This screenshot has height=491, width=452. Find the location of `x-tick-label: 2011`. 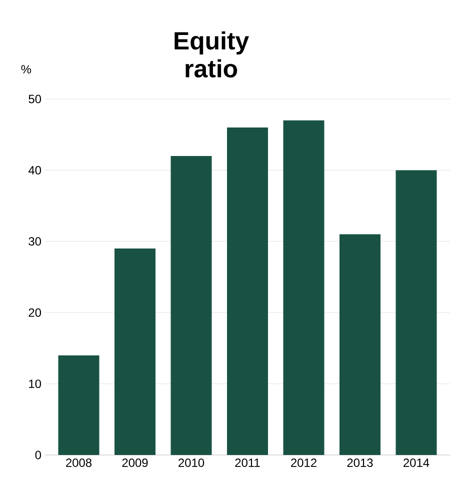

x-tick-label: 2011 is located at coordinates (247, 462).